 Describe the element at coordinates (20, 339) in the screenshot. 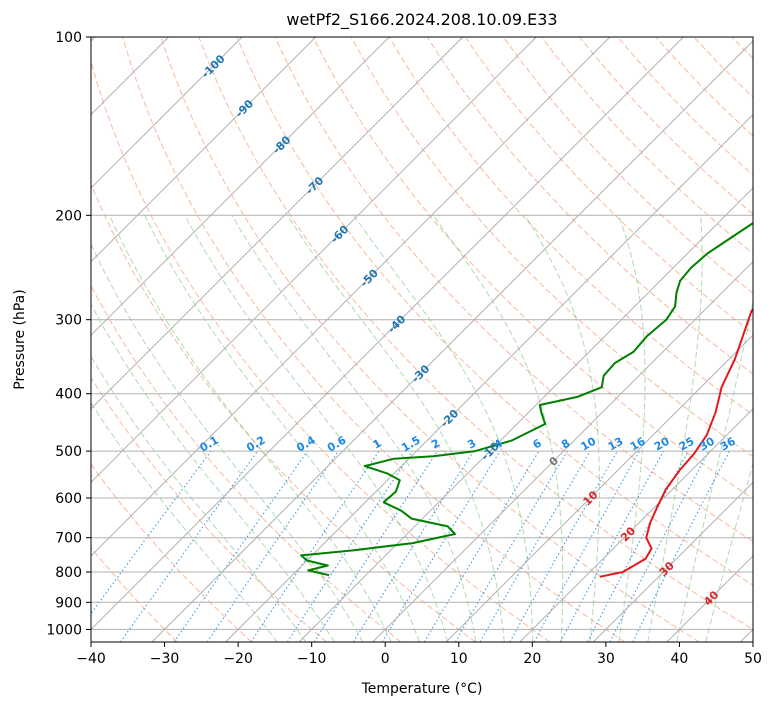

I see `y-axis-label: Pressure (hPa)` at that location.